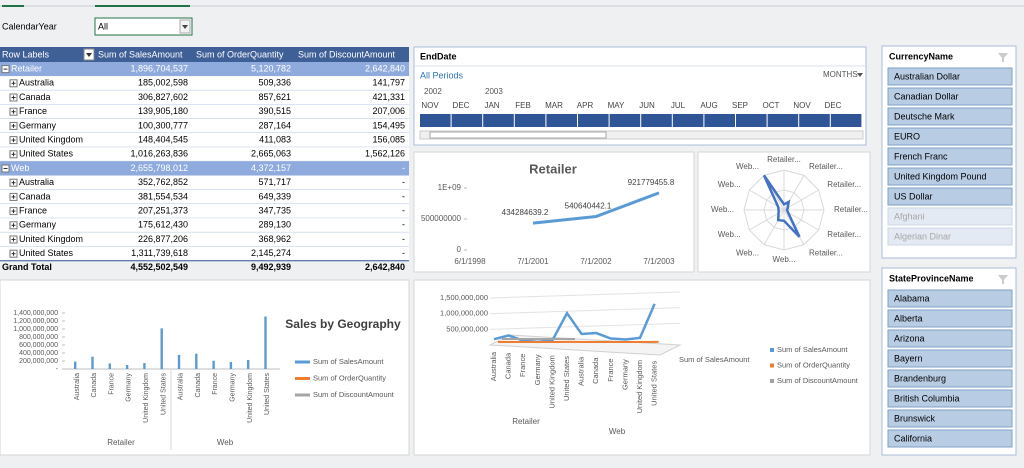 Image resolution: width=1024 pixels, height=468 pixels. What do you see at coordinates (38, 361) in the screenshot?
I see `y-tick-label: 200,000,000` at bounding box center [38, 361].